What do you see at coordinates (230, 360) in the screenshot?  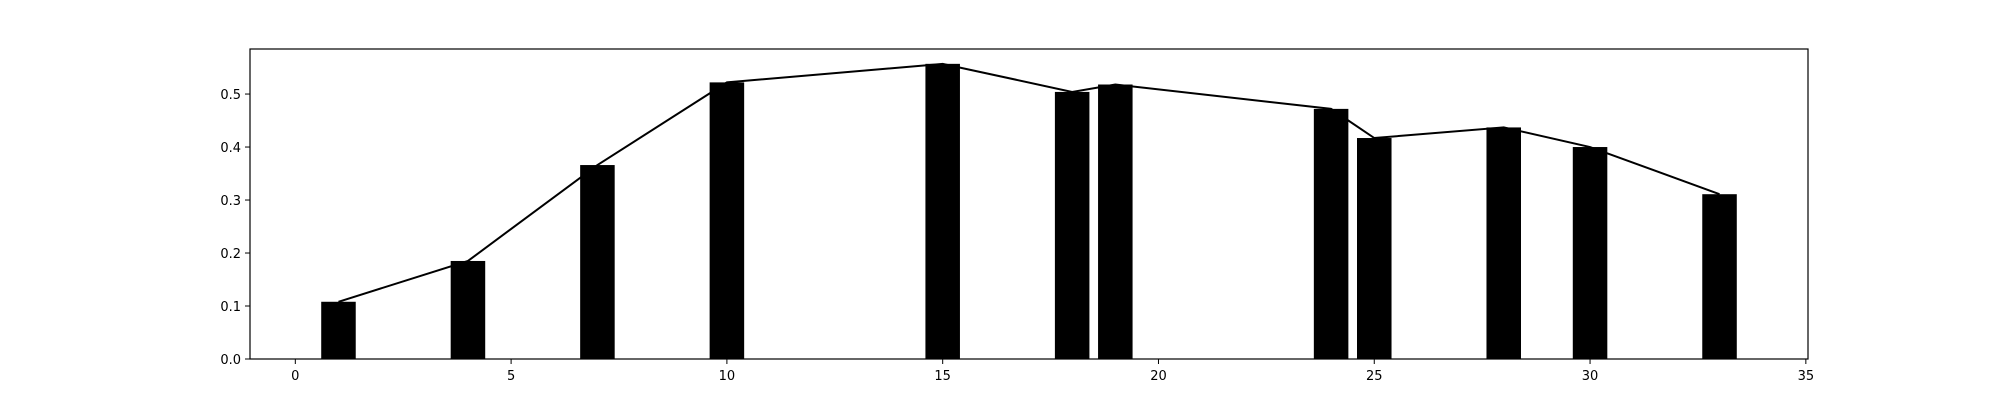 I see `y-tick-label-0: 0.0` at bounding box center [230, 360].